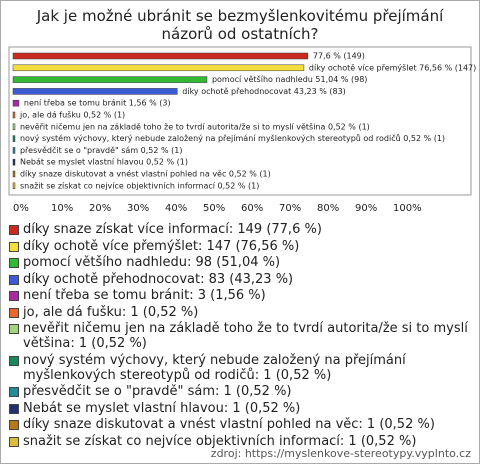 This screenshot has width=480, height=464. I want to click on data-label: přesvědčit se o "pravdě" sám 0,52 % (1), so click(101, 150).